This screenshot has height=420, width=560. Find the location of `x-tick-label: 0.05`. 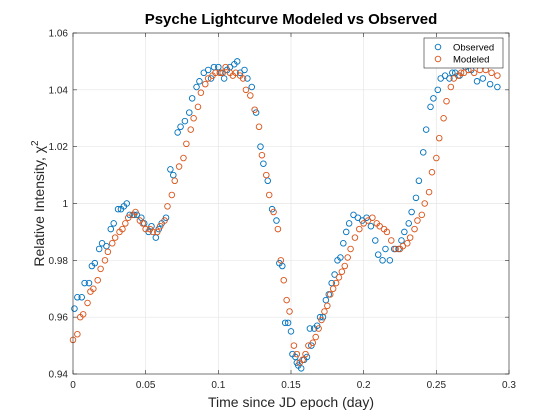

x-tick-label: 0.05 is located at coordinates (146, 385).